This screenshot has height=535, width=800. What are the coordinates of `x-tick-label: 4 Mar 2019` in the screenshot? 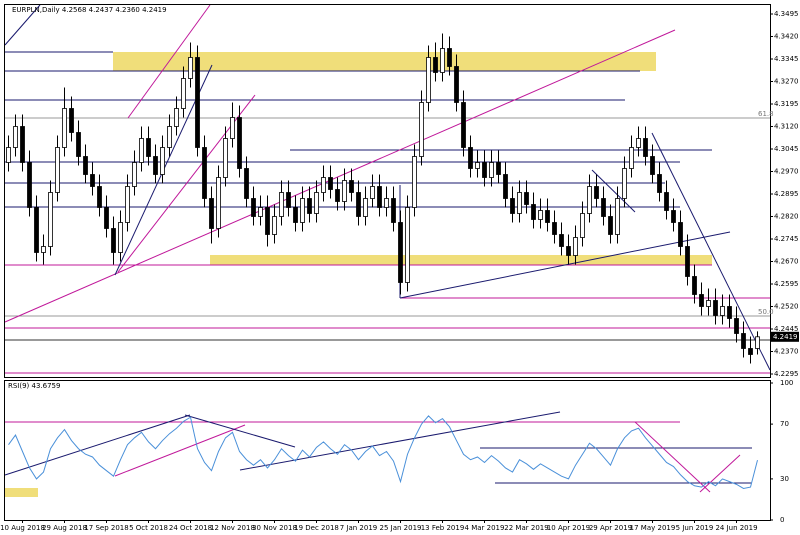 It's located at (485, 528).